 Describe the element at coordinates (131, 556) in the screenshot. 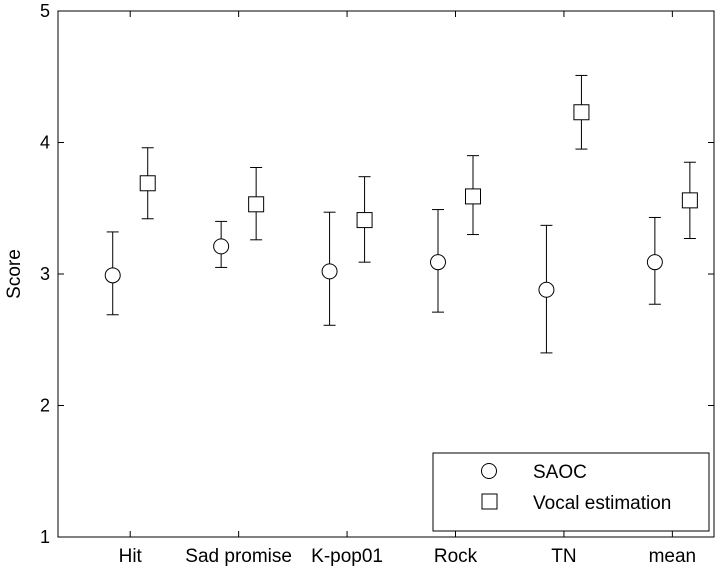

I see `x-tick-label: Hit` at that location.